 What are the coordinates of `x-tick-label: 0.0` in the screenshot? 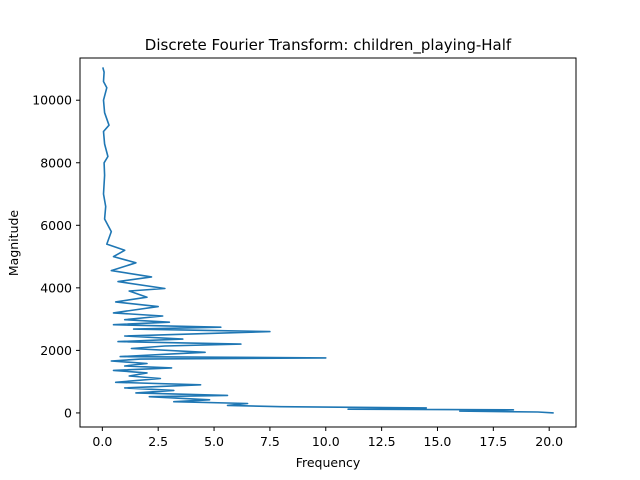 It's located at (102, 441).